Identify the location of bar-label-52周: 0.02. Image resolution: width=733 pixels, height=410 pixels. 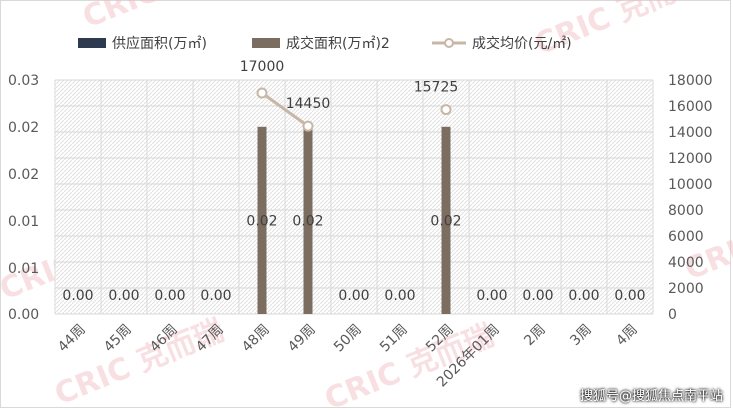
(445, 221).